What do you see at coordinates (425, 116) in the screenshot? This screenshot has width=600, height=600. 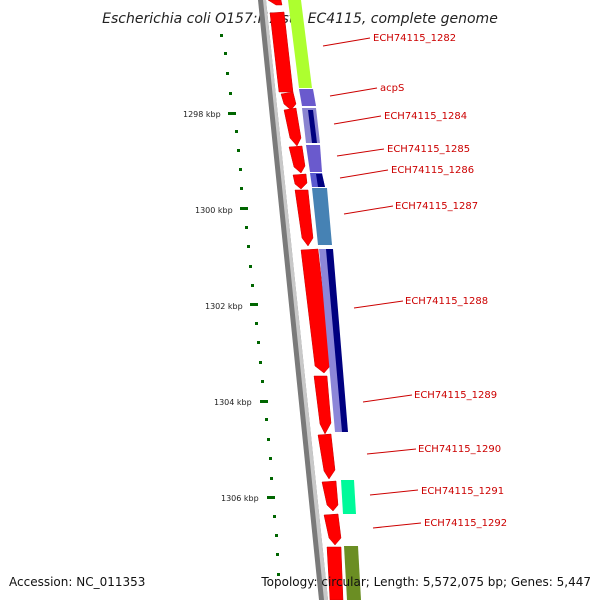 I see `gene-label: ECH74115_1284` at bounding box center [425, 116].